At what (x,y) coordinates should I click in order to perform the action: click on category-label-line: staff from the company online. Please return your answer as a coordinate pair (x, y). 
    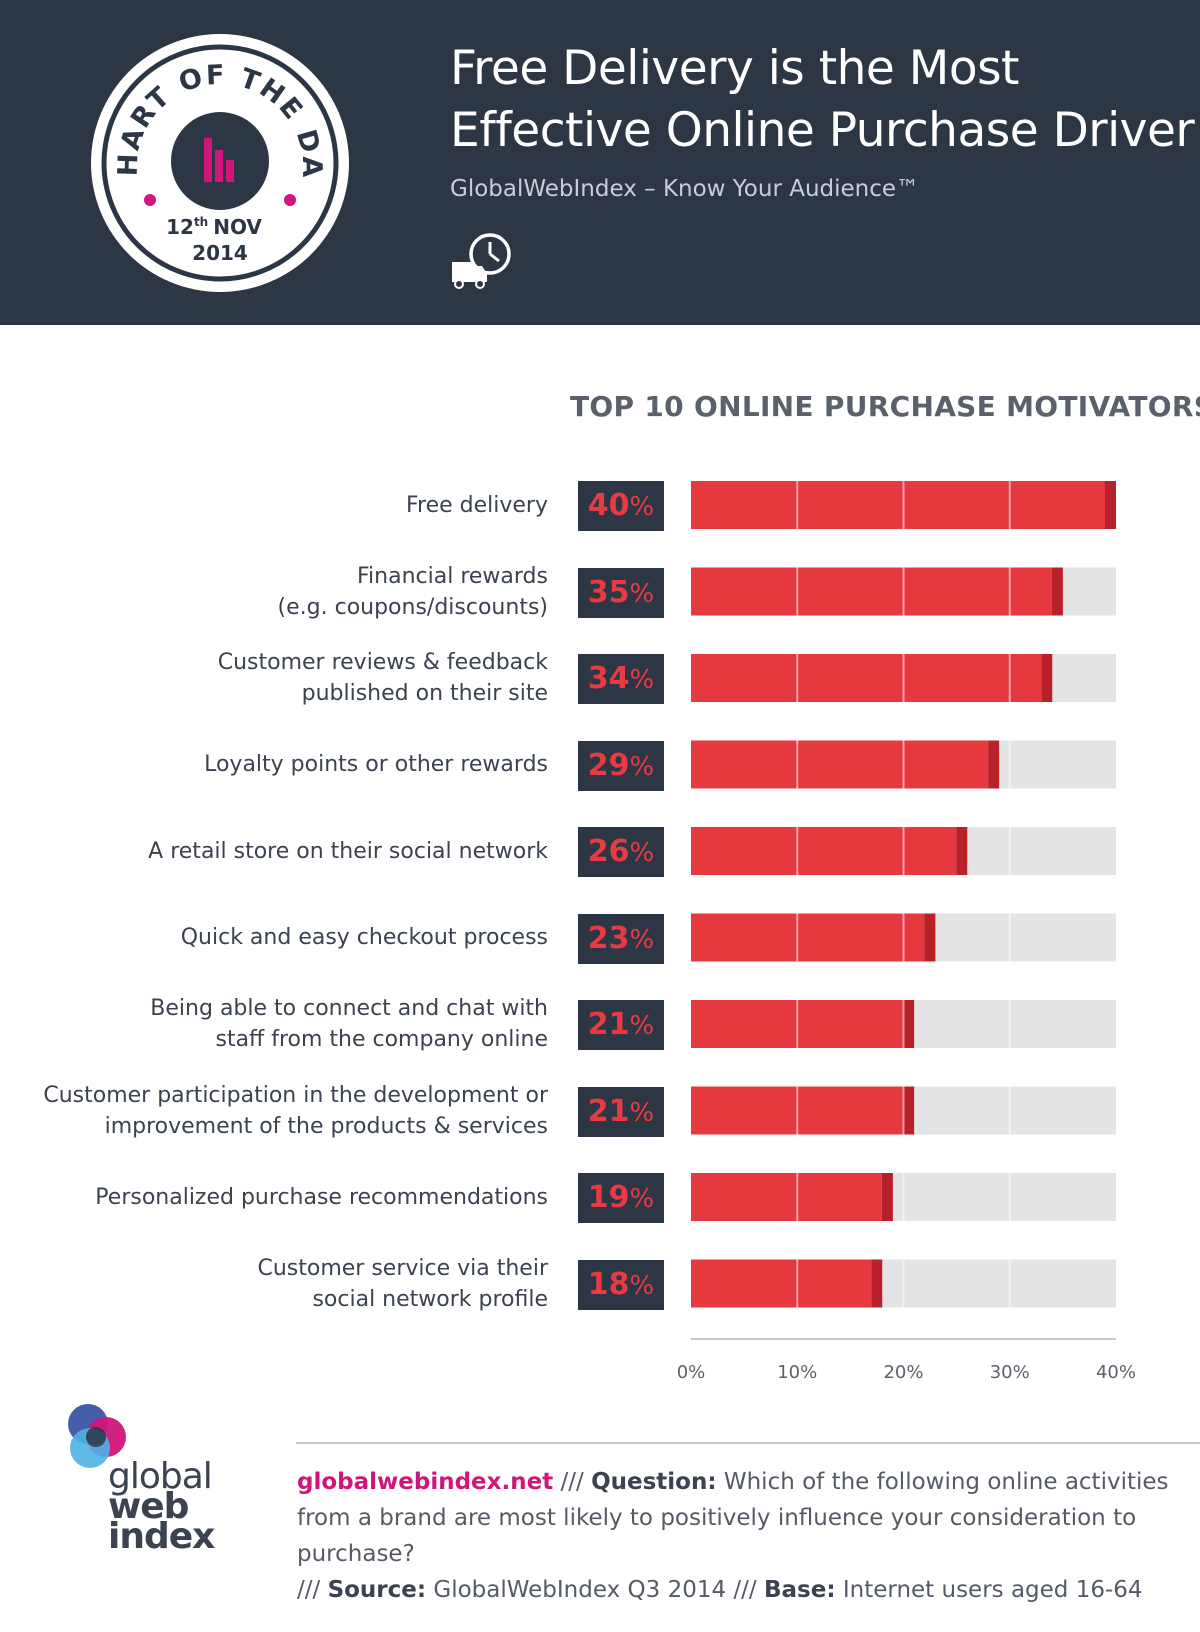
    Looking at the image, I should click on (381, 1039).